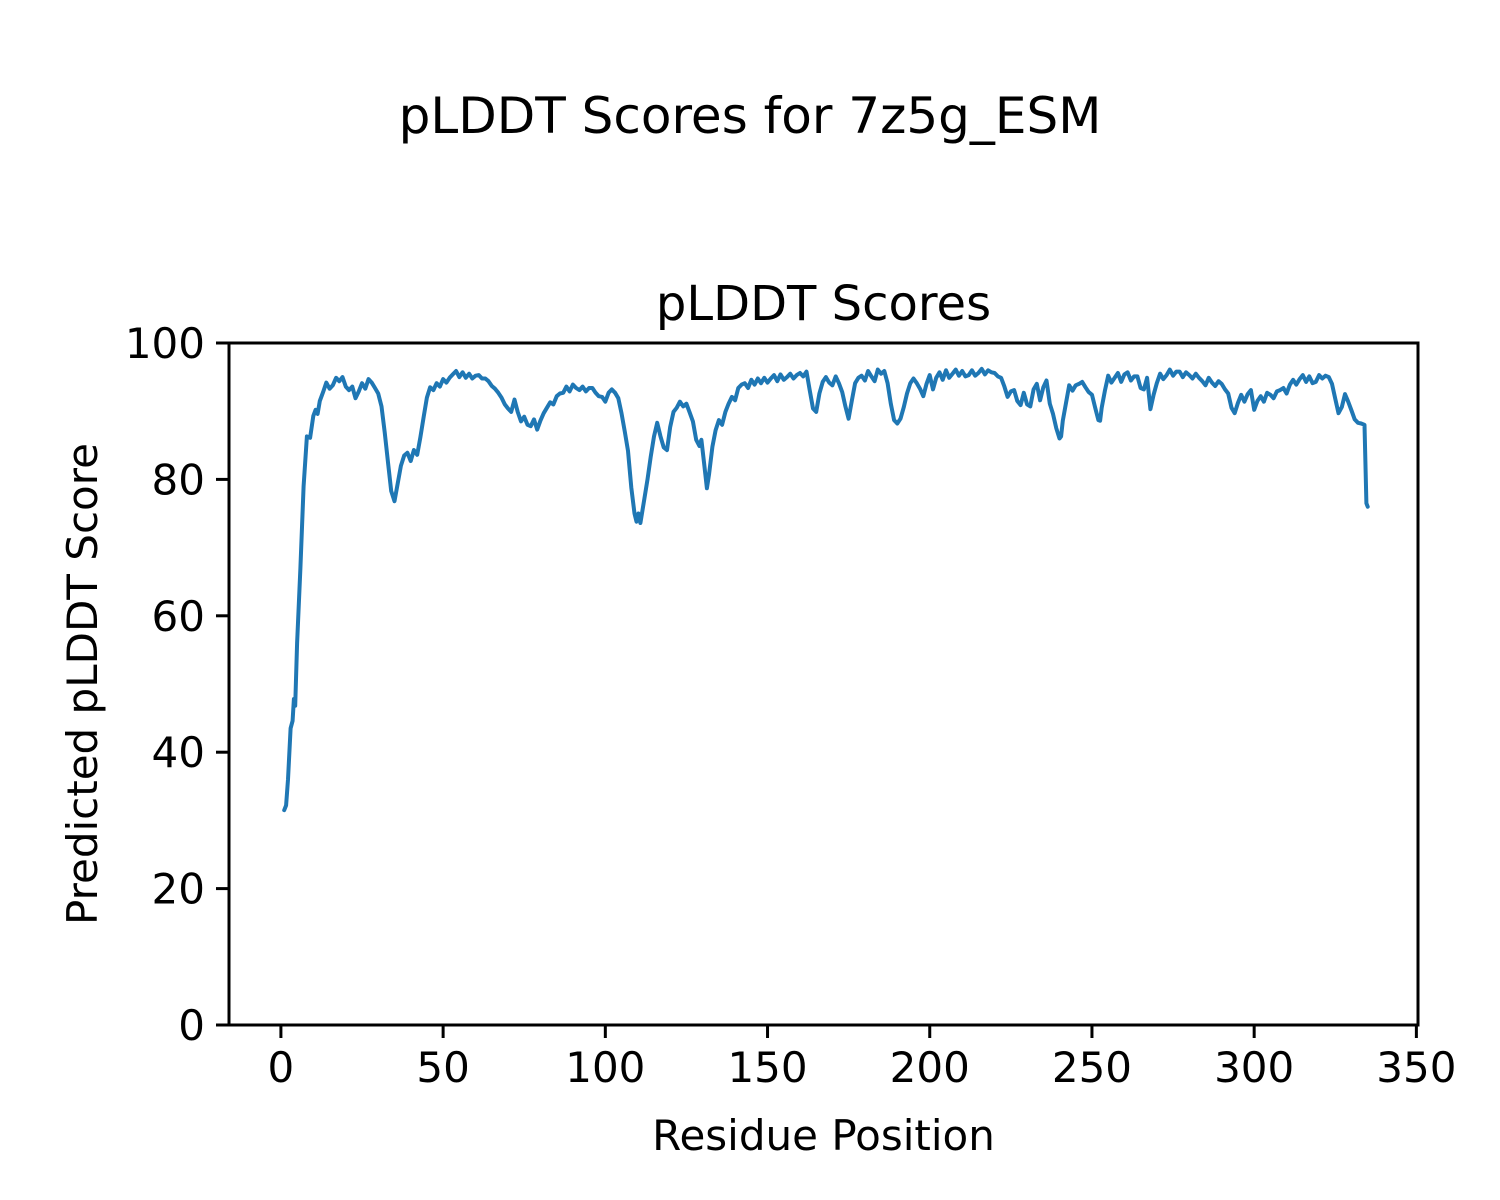  What do you see at coordinates (823, 304) in the screenshot?
I see `axes-title: pLDDT Scores` at bounding box center [823, 304].